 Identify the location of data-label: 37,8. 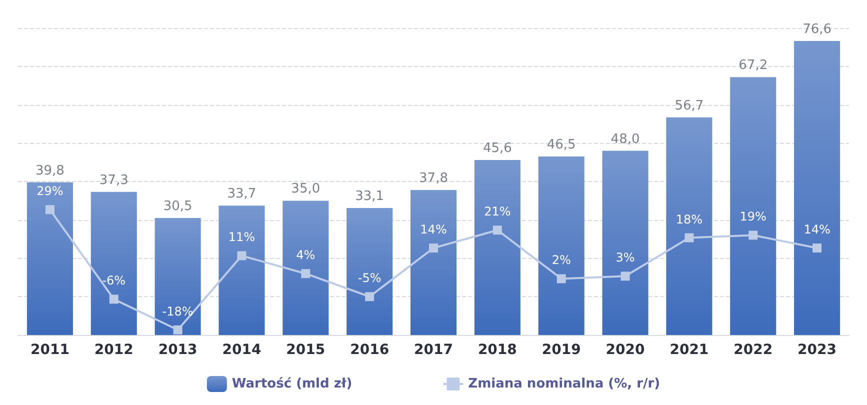
(433, 178).